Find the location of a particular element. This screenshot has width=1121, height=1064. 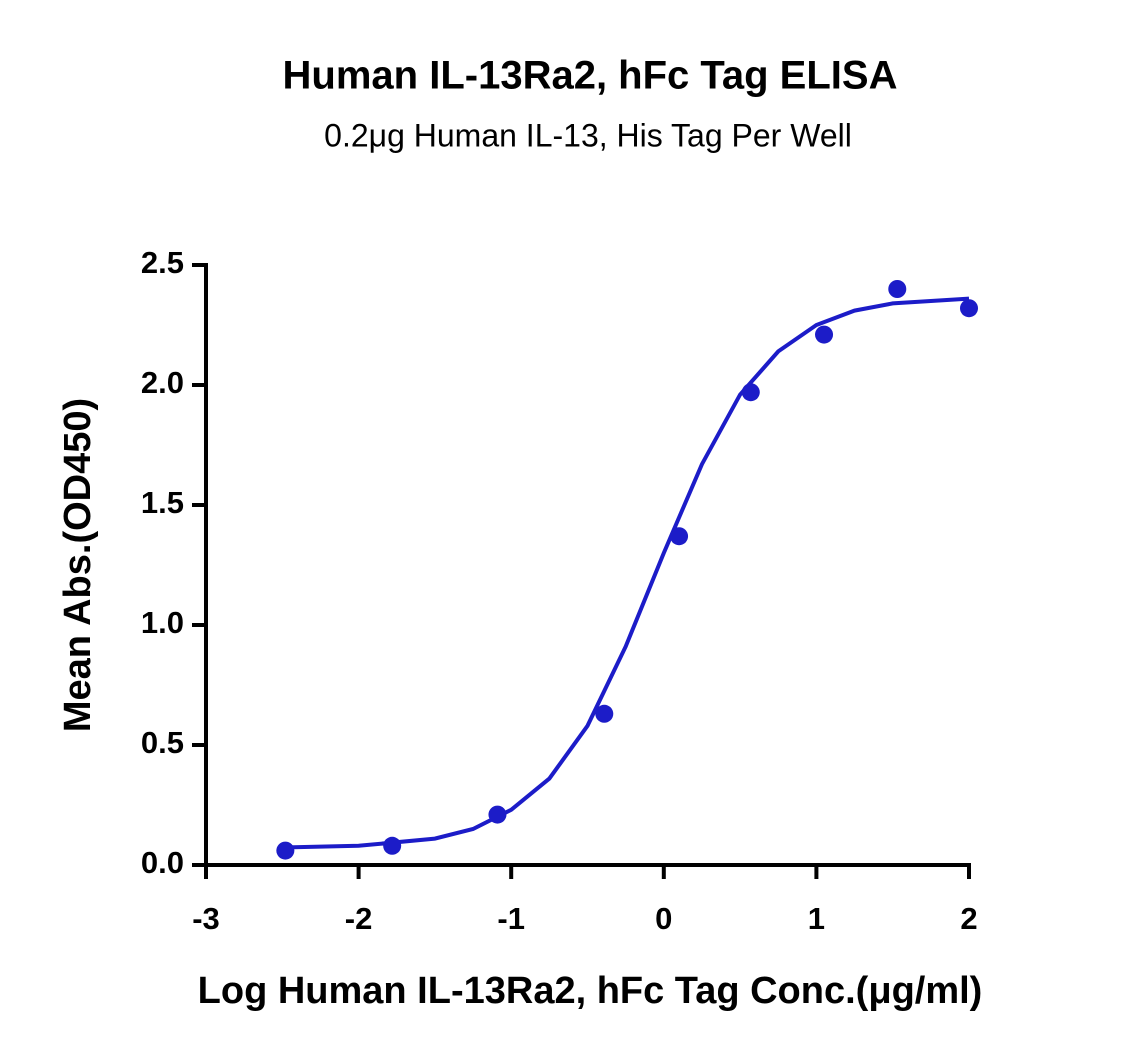

y-tick-label: 2.0 is located at coordinates (162, 382).